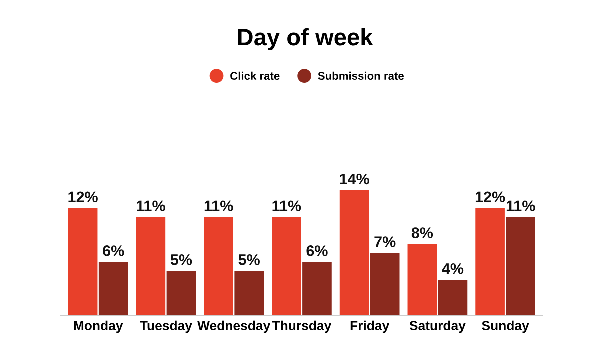 Image resolution: width=610 pixels, height=364 pixels. Describe the element at coordinates (302, 327) in the screenshot. I see `x-tick-label: Thursday` at that location.